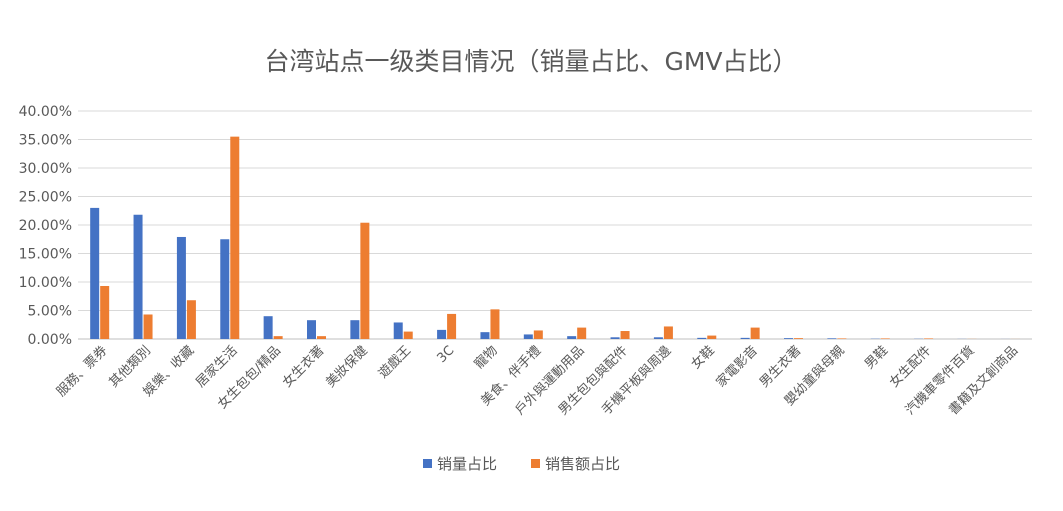  I want to click on x-tick-label: 女鞋, so click(703, 358).